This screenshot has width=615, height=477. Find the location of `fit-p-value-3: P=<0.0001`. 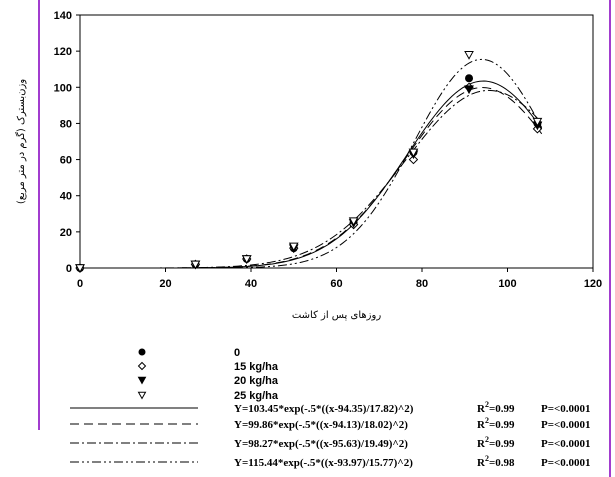

fit-p-value-3: P=<0.0001 is located at coordinates (566, 444).